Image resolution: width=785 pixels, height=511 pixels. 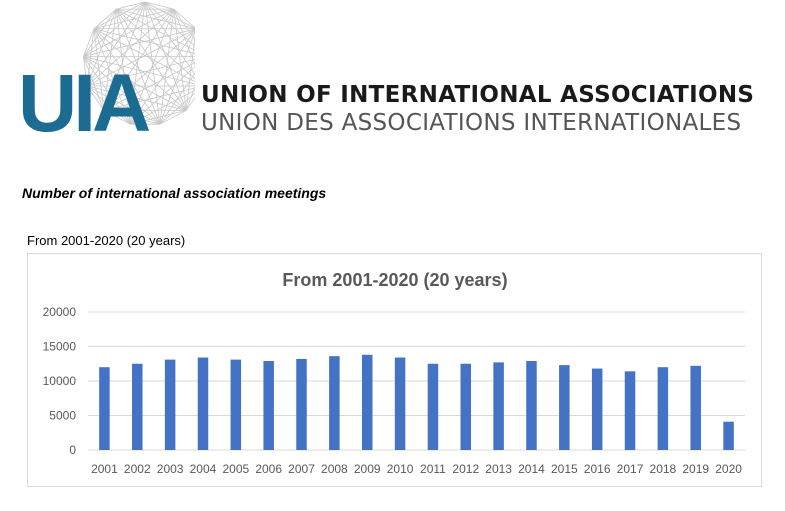 What do you see at coordinates (728, 435) in the screenshot?
I see `bar-2020` at bounding box center [728, 435].